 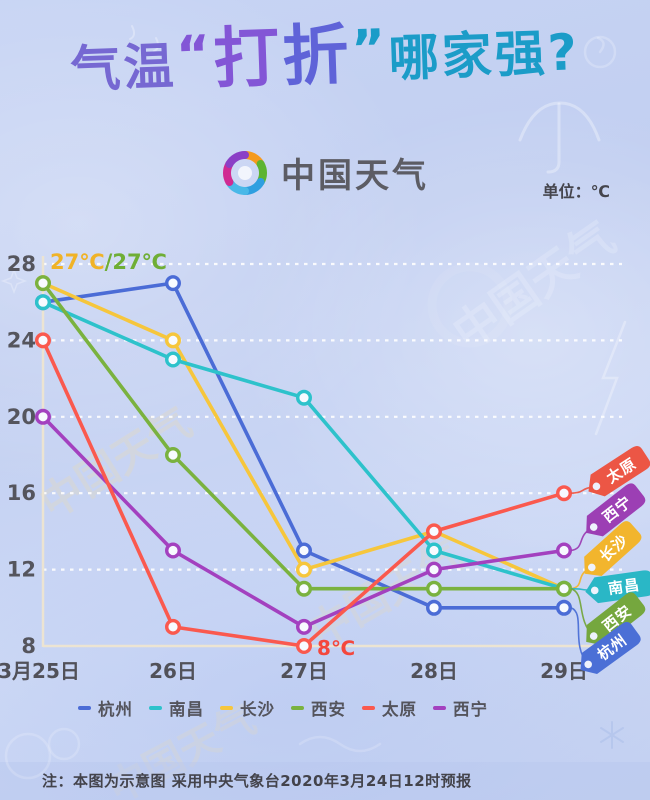 I want to click on legend-label: 太原, so click(x=399, y=709).